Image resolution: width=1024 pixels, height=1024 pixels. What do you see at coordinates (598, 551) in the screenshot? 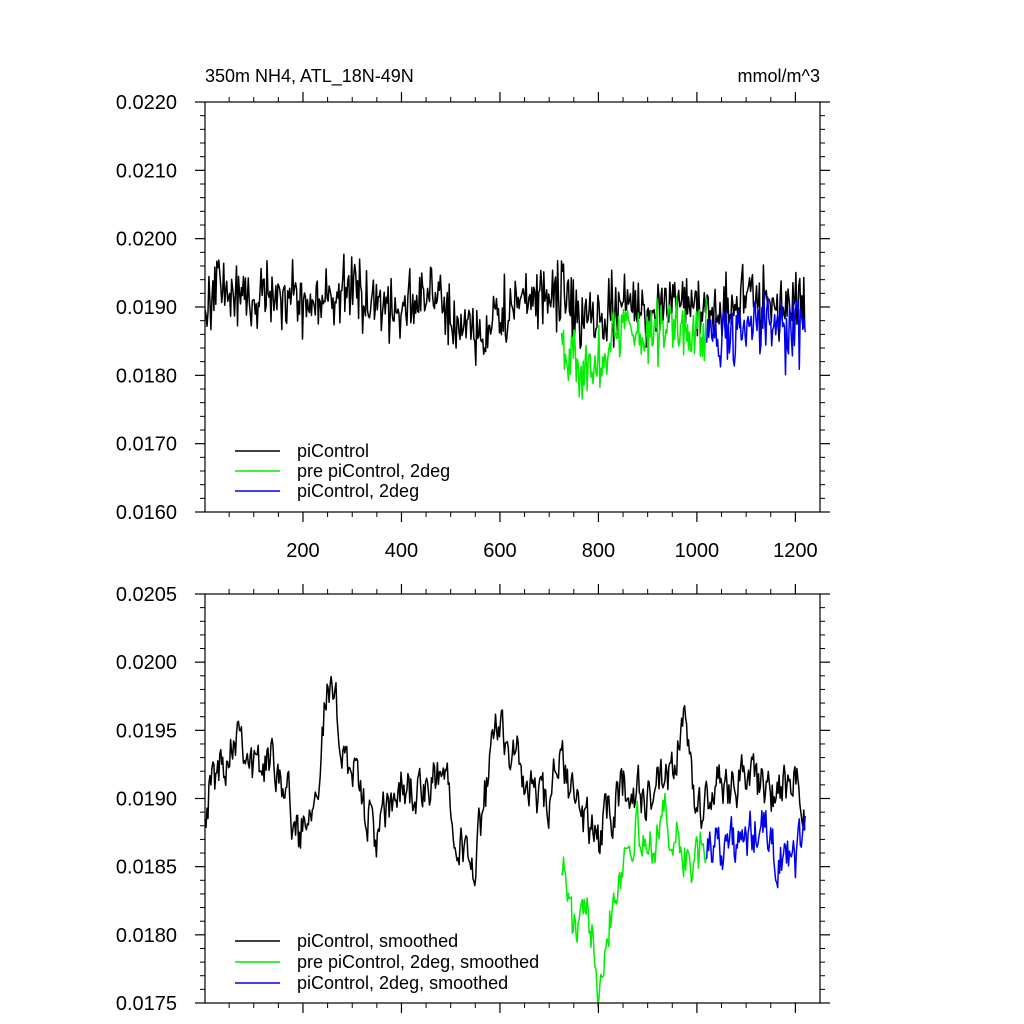
I see `x-tick-label: 800` at bounding box center [598, 551].